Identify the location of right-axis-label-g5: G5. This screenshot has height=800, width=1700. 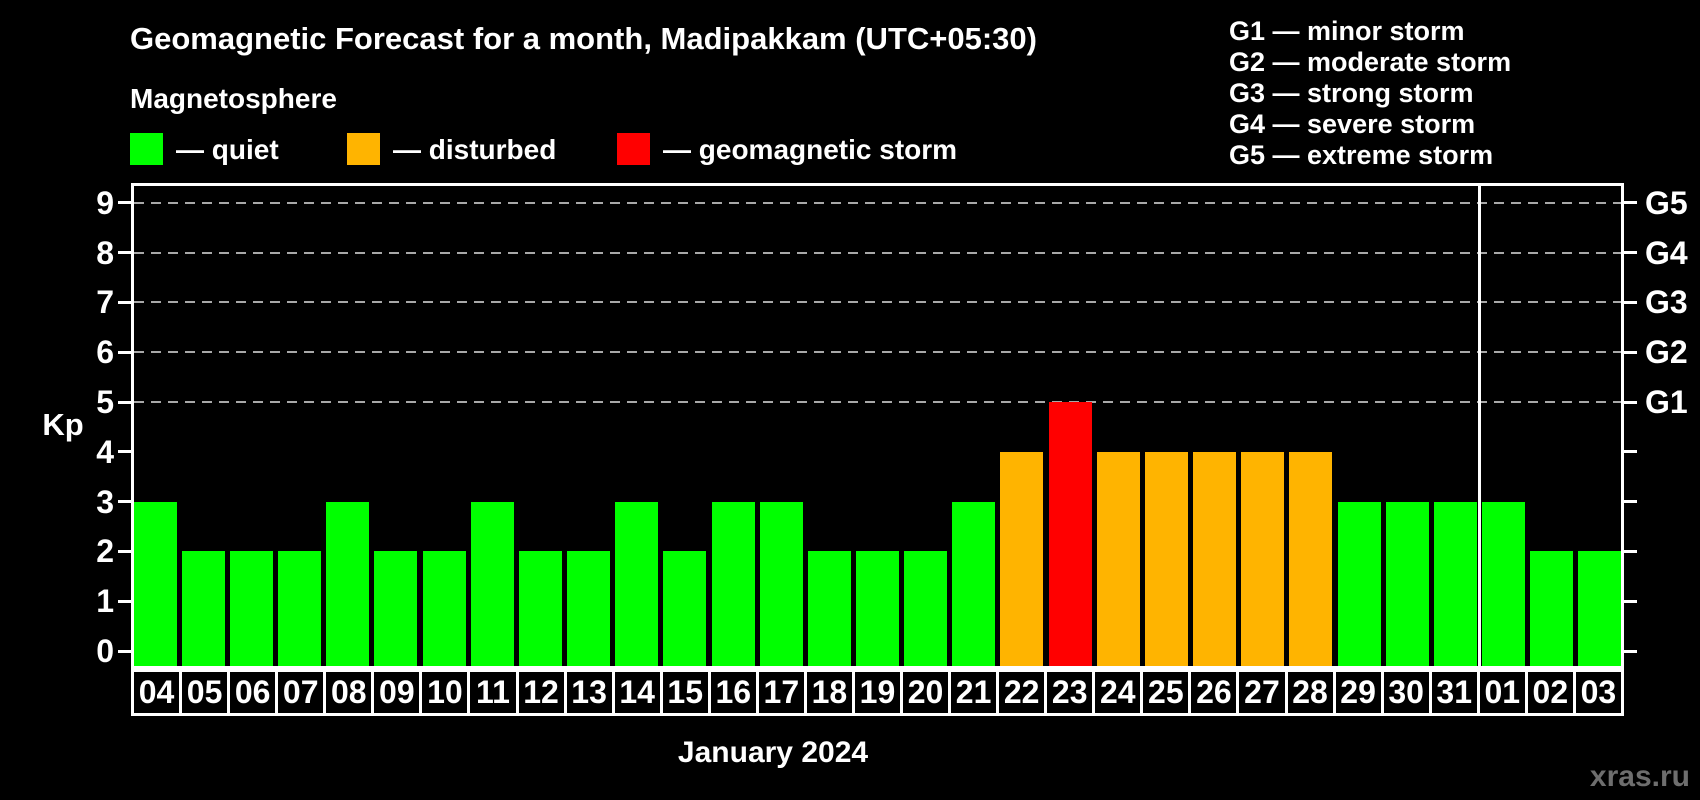
(1666, 202).